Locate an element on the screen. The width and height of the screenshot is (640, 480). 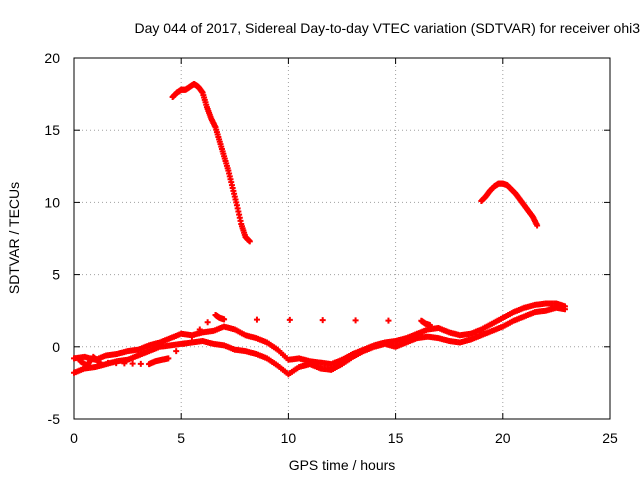
series-fragments is located at coordinates (255, 340).